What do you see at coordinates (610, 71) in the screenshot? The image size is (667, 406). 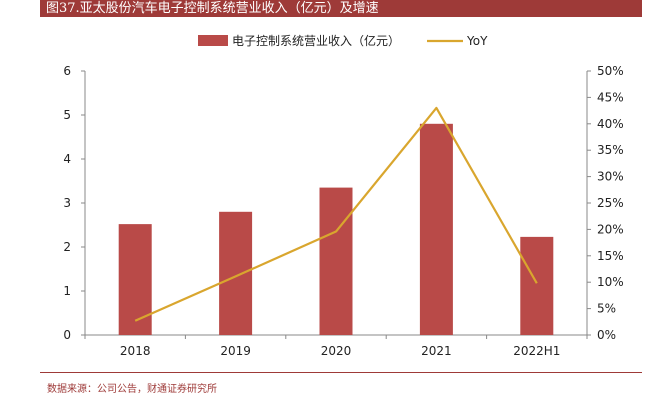 I see `right-tick-label: 50%` at bounding box center [610, 71].